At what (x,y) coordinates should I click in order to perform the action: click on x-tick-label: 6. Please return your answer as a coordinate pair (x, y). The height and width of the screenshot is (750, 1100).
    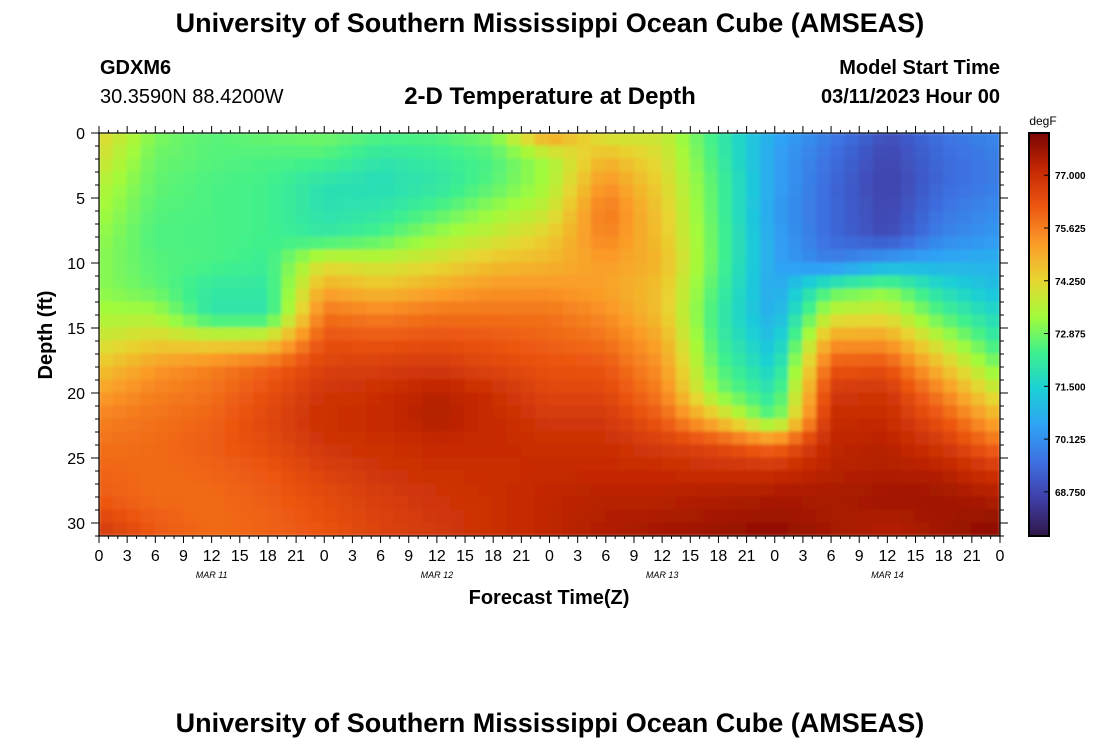
    Looking at the image, I should click on (831, 556).